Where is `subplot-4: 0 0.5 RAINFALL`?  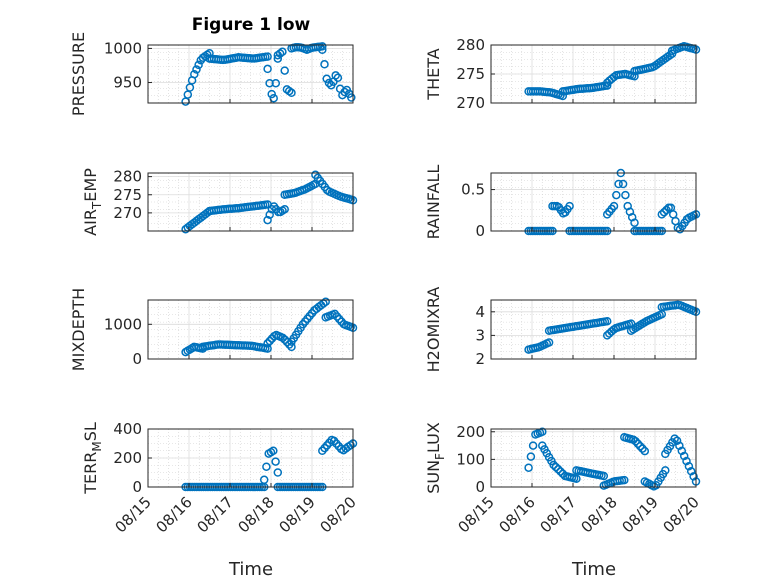 subplot-4: 0 0.5 RAINFALL is located at coordinates (562, 202).